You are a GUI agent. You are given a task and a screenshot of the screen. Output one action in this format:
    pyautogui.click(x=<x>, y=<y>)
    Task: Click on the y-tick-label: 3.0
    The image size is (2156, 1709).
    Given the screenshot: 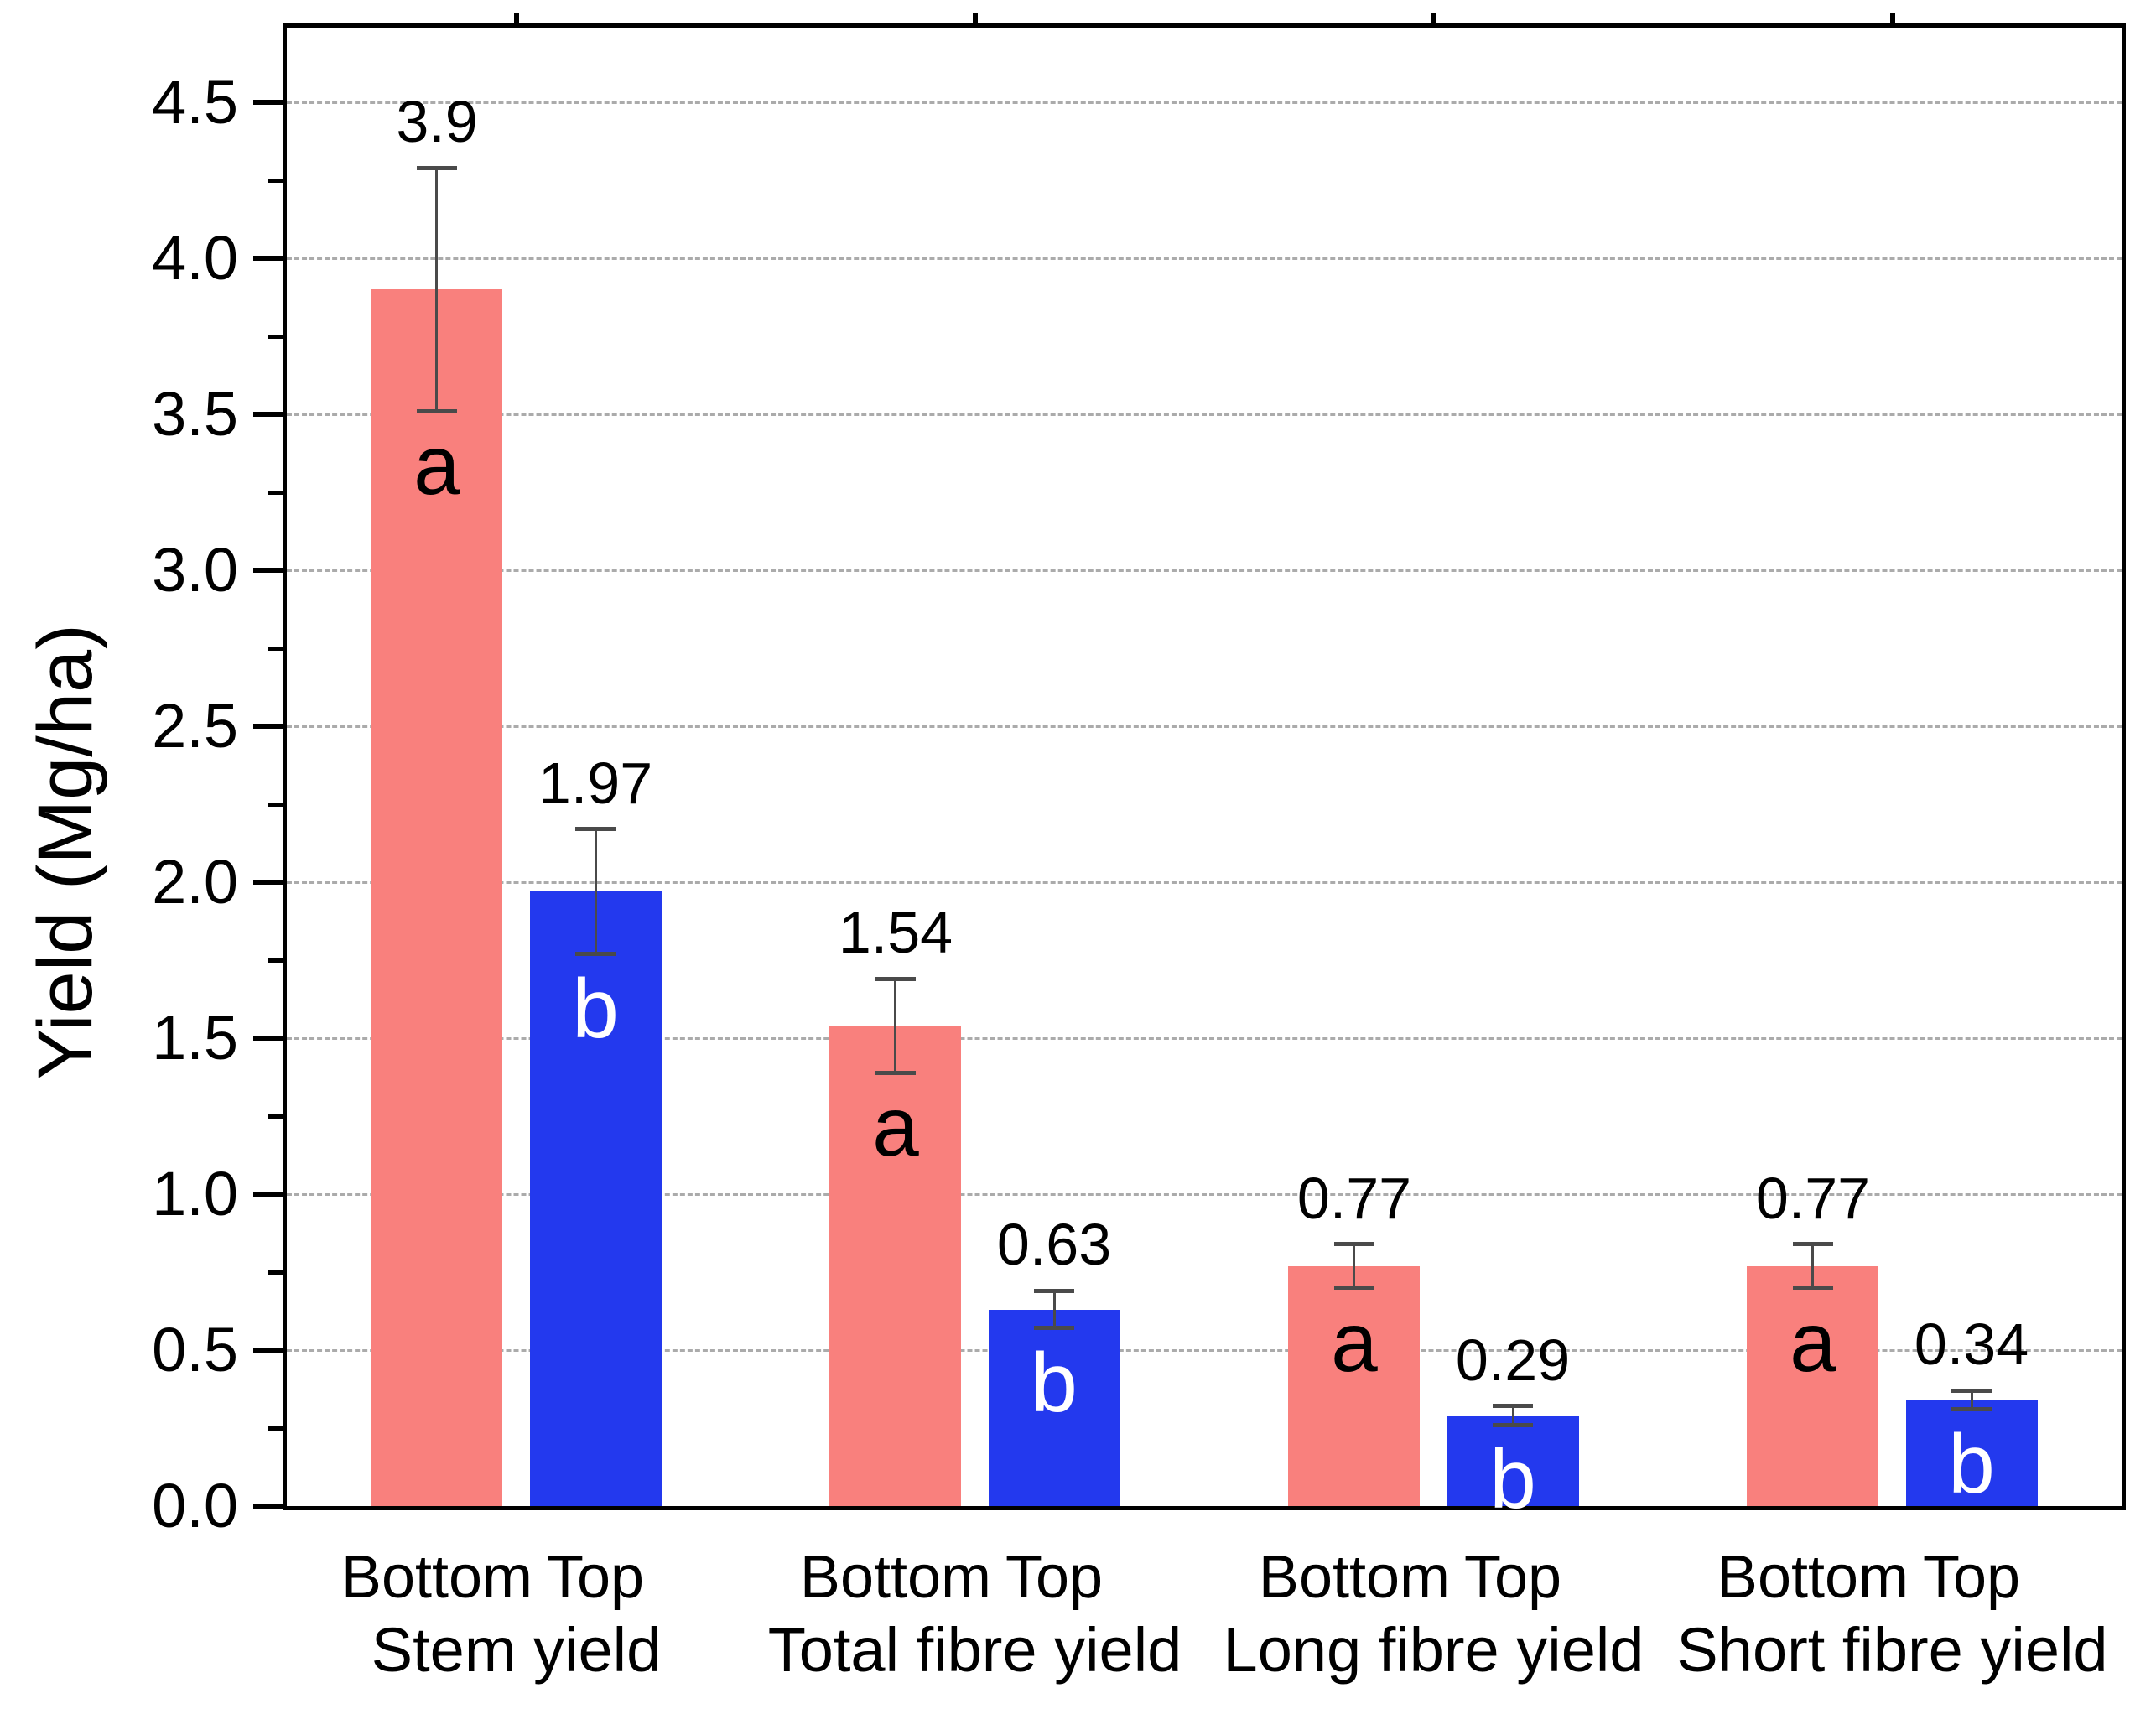 What is the action you would take?
    pyautogui.click(x=195, y=570)
    